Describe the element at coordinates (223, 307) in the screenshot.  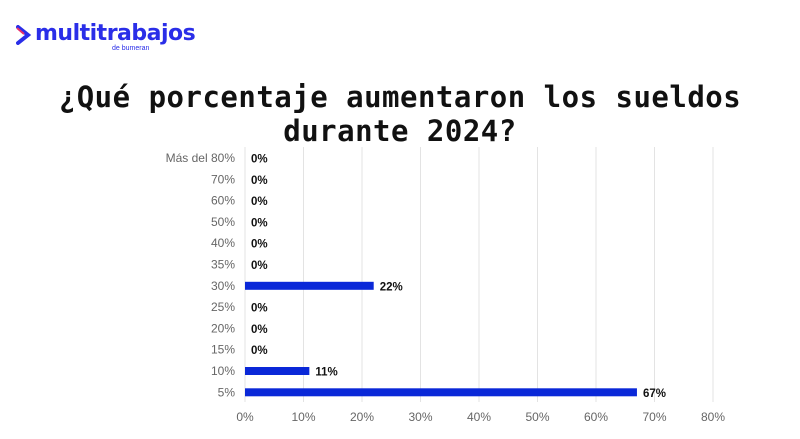
I see `y-tick-label: 25%` at that location.